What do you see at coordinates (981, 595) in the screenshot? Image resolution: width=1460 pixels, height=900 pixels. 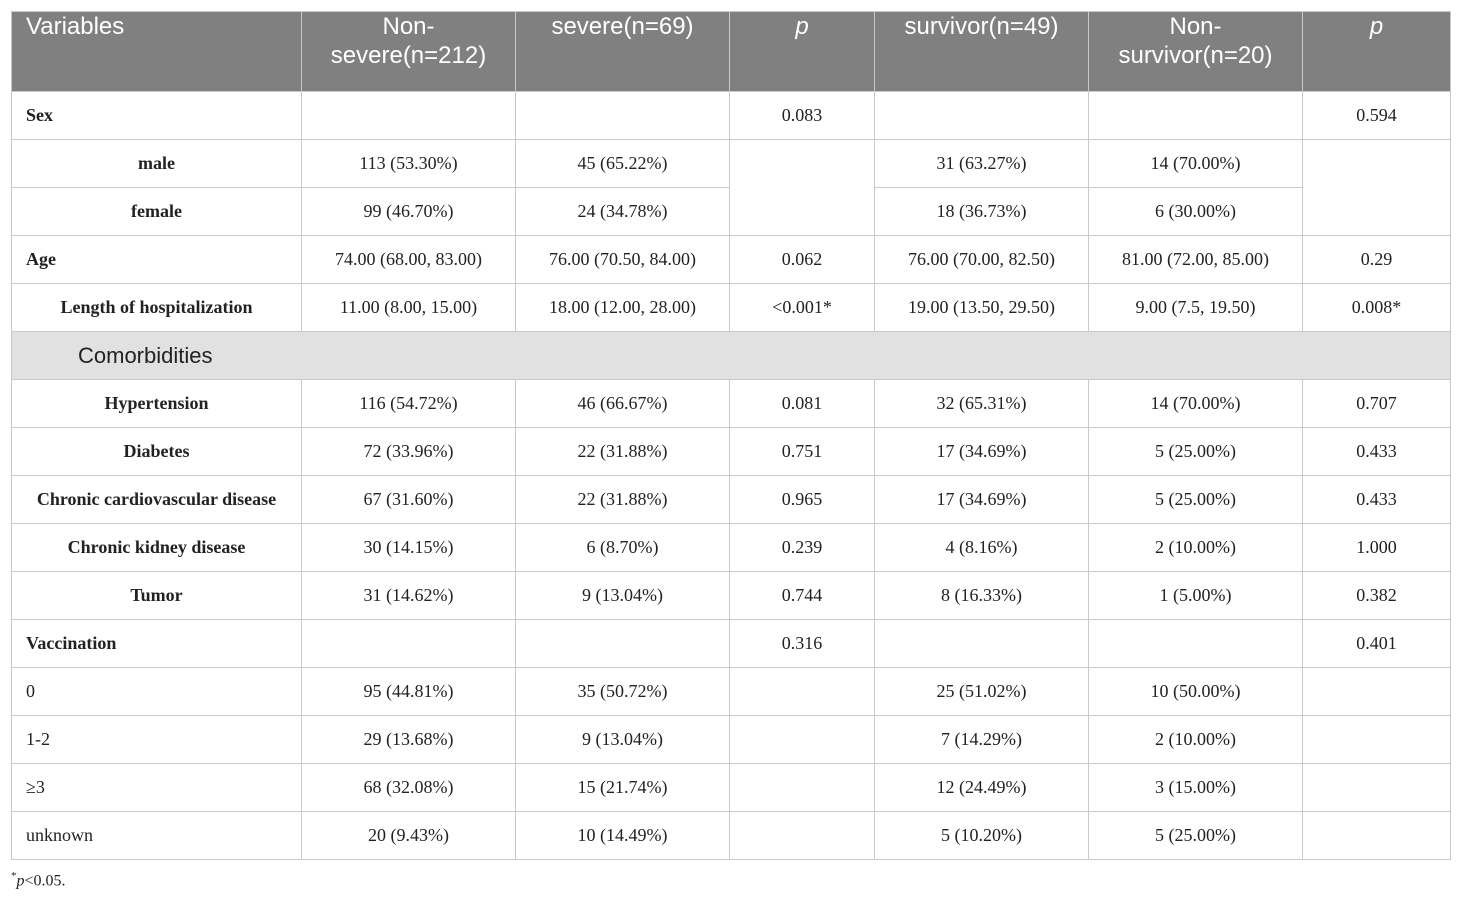 I see `cell: 8 (16.33%)` at bounding box center [981, 595].